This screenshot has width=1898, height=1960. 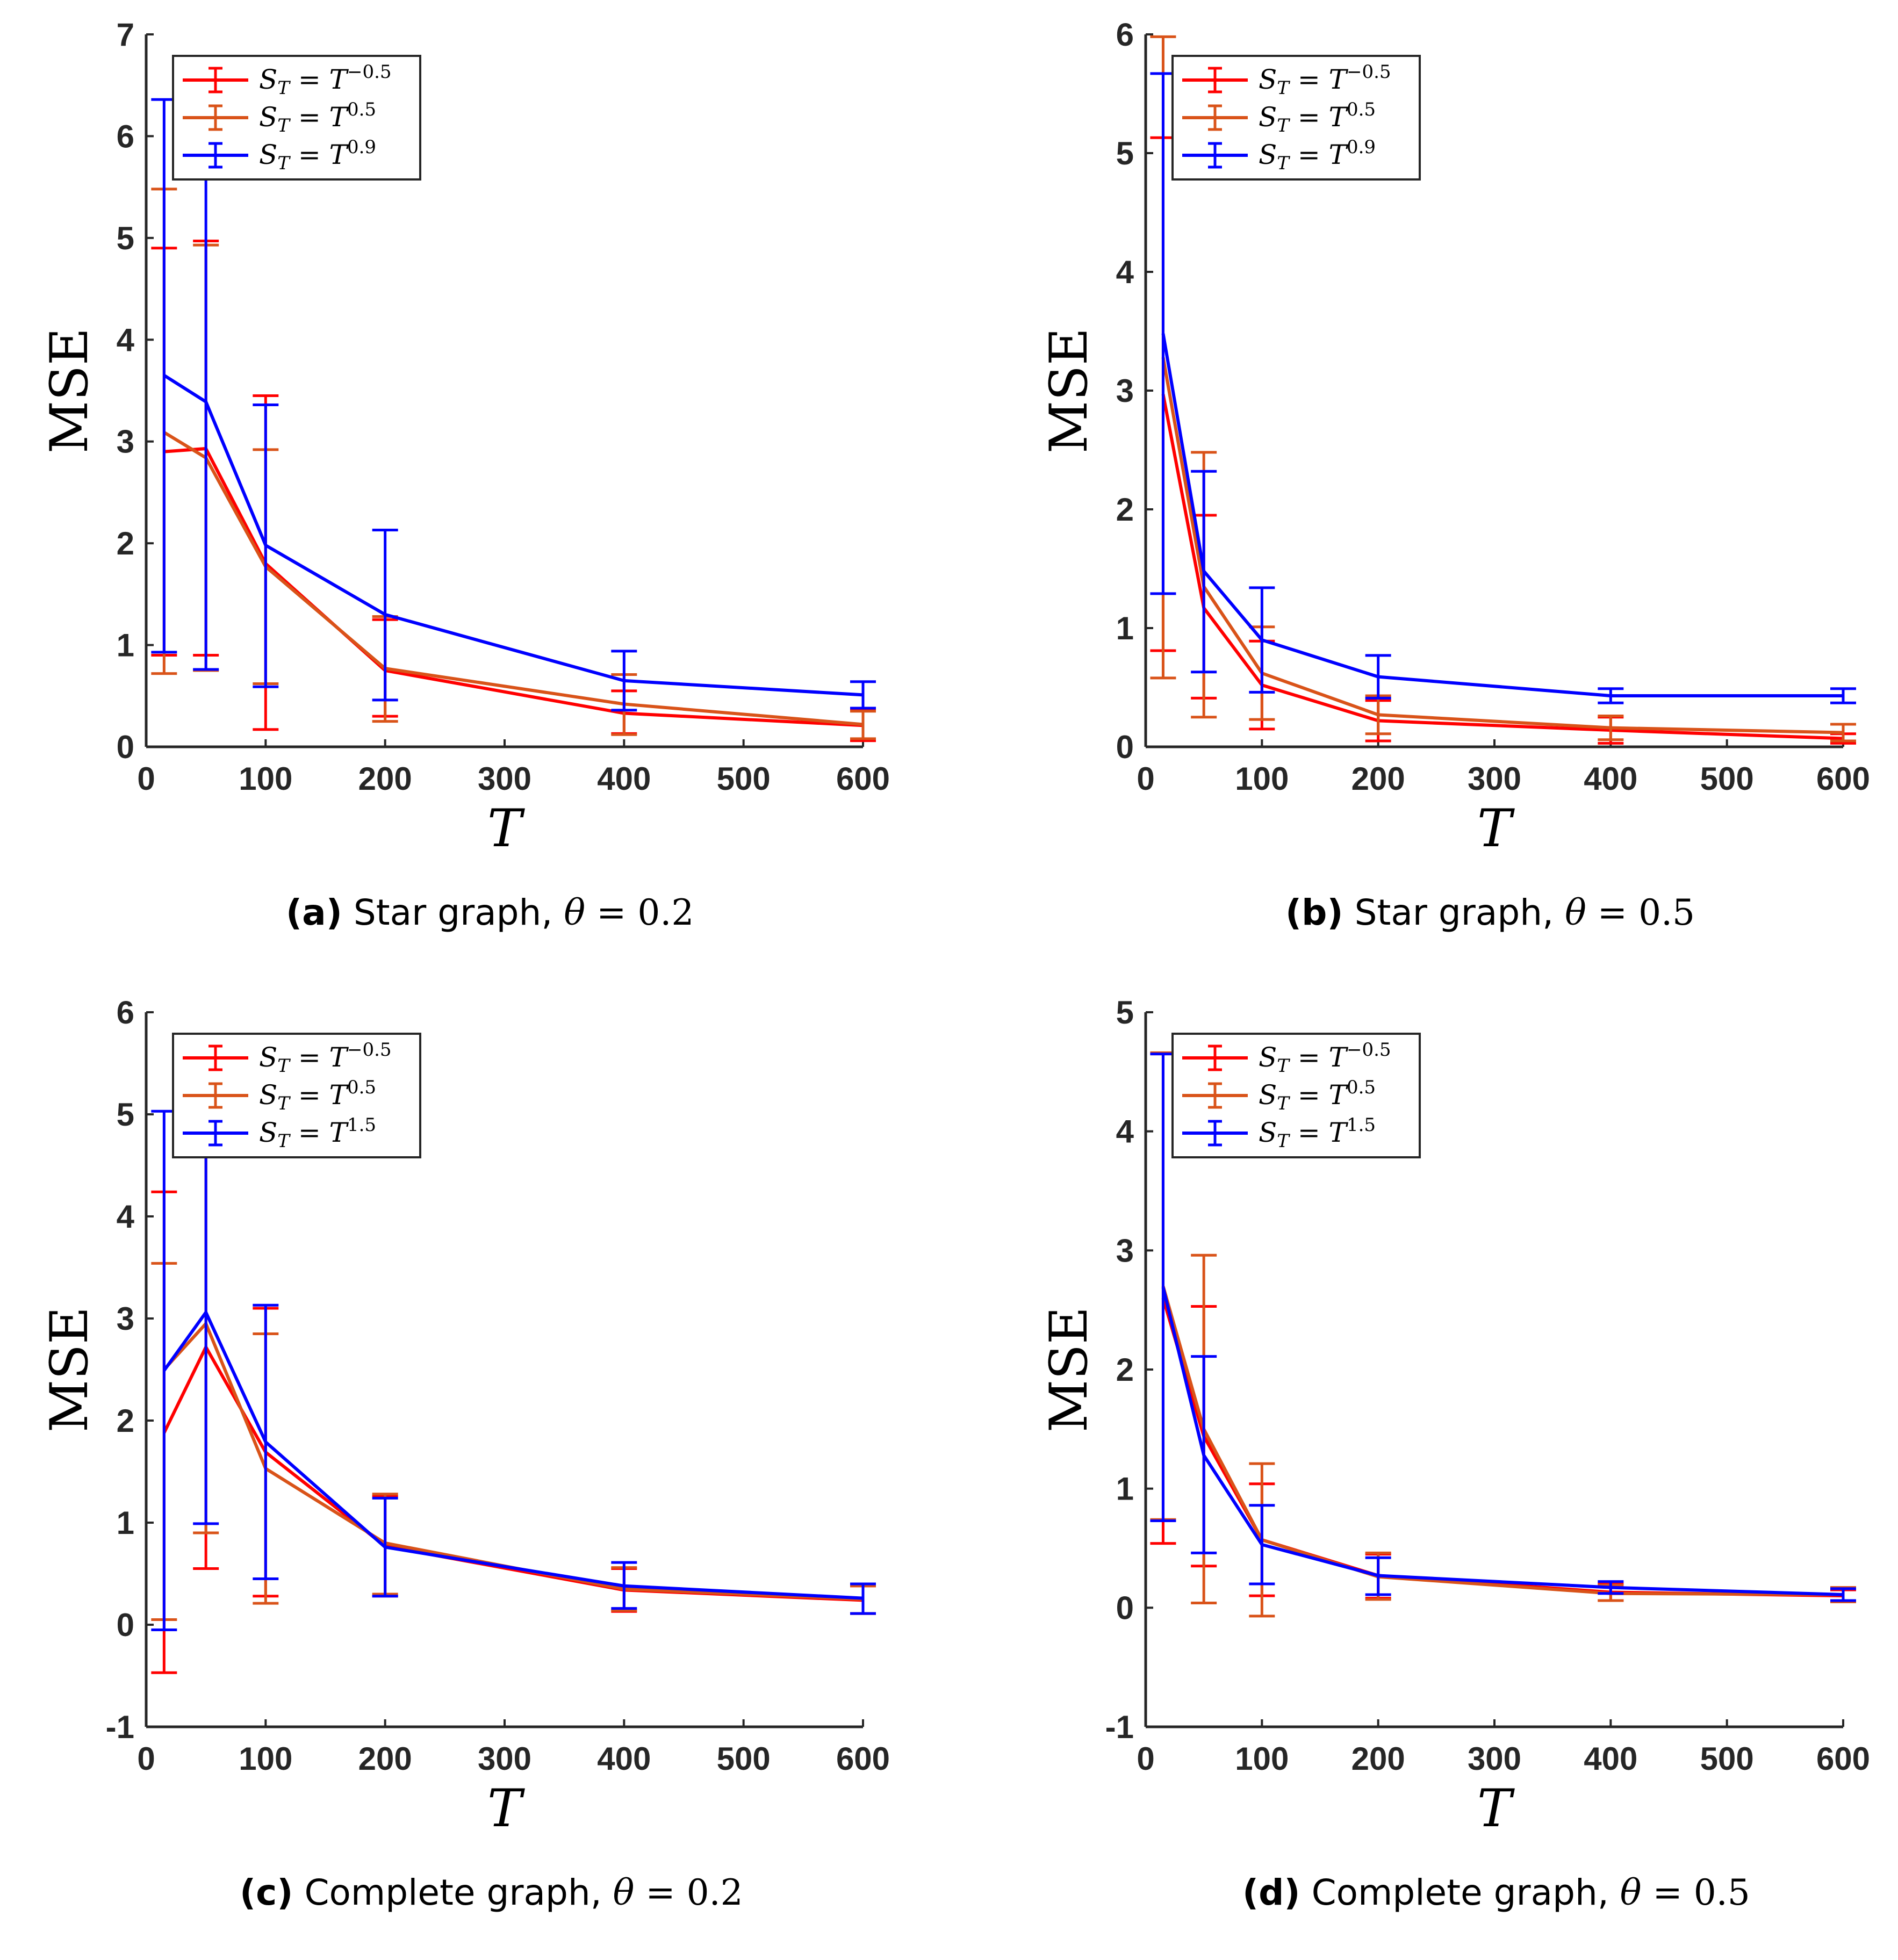 I want to click on legend-item: ST = T0.9, so click(x=1279, y=155).